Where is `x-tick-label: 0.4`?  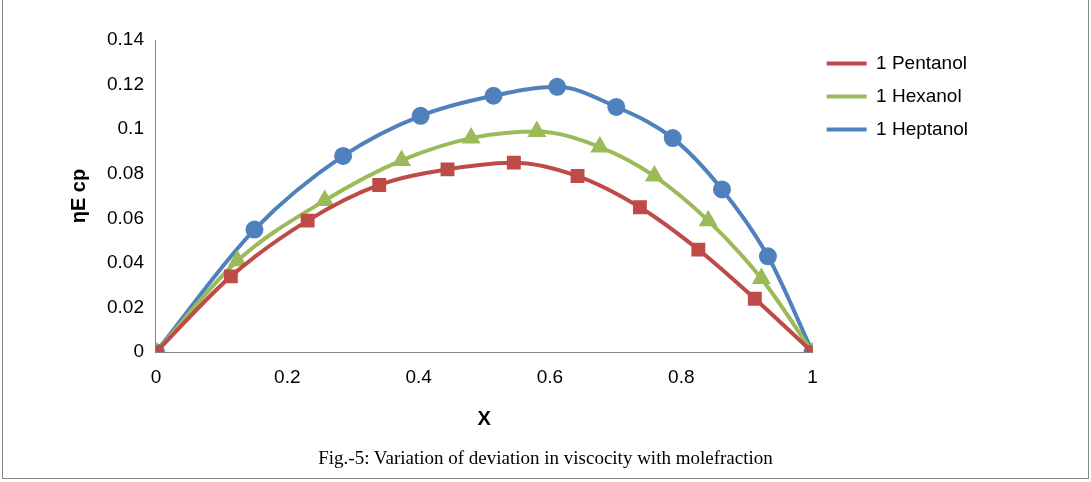 x-tick-label: 0.4 is located at coordinates (419, 376).